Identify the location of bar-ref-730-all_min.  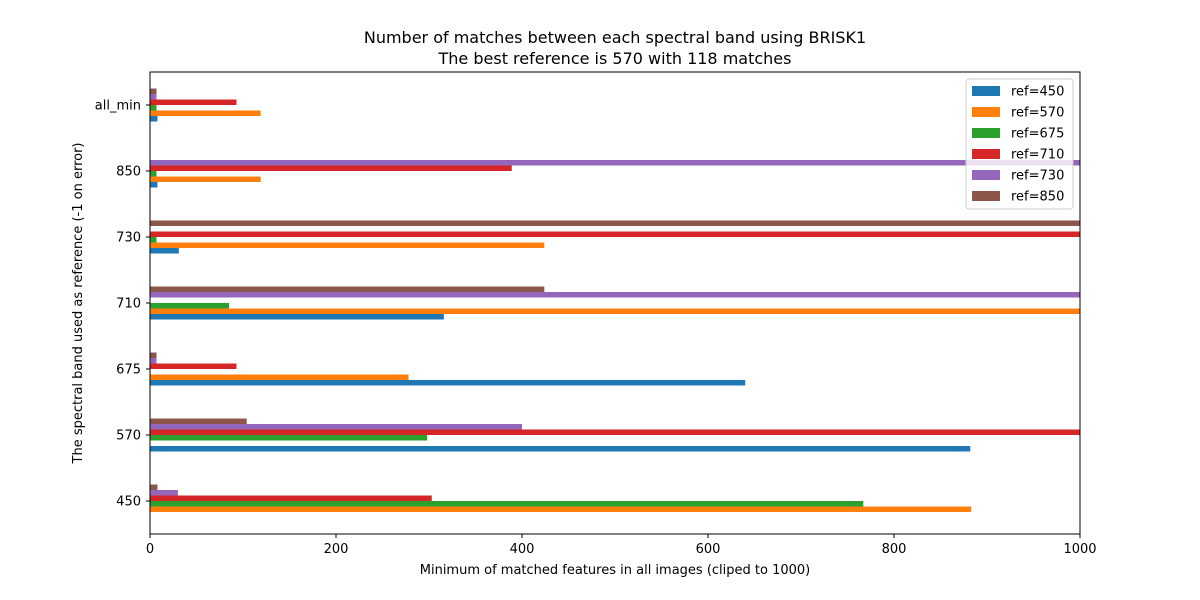
(153, 97).